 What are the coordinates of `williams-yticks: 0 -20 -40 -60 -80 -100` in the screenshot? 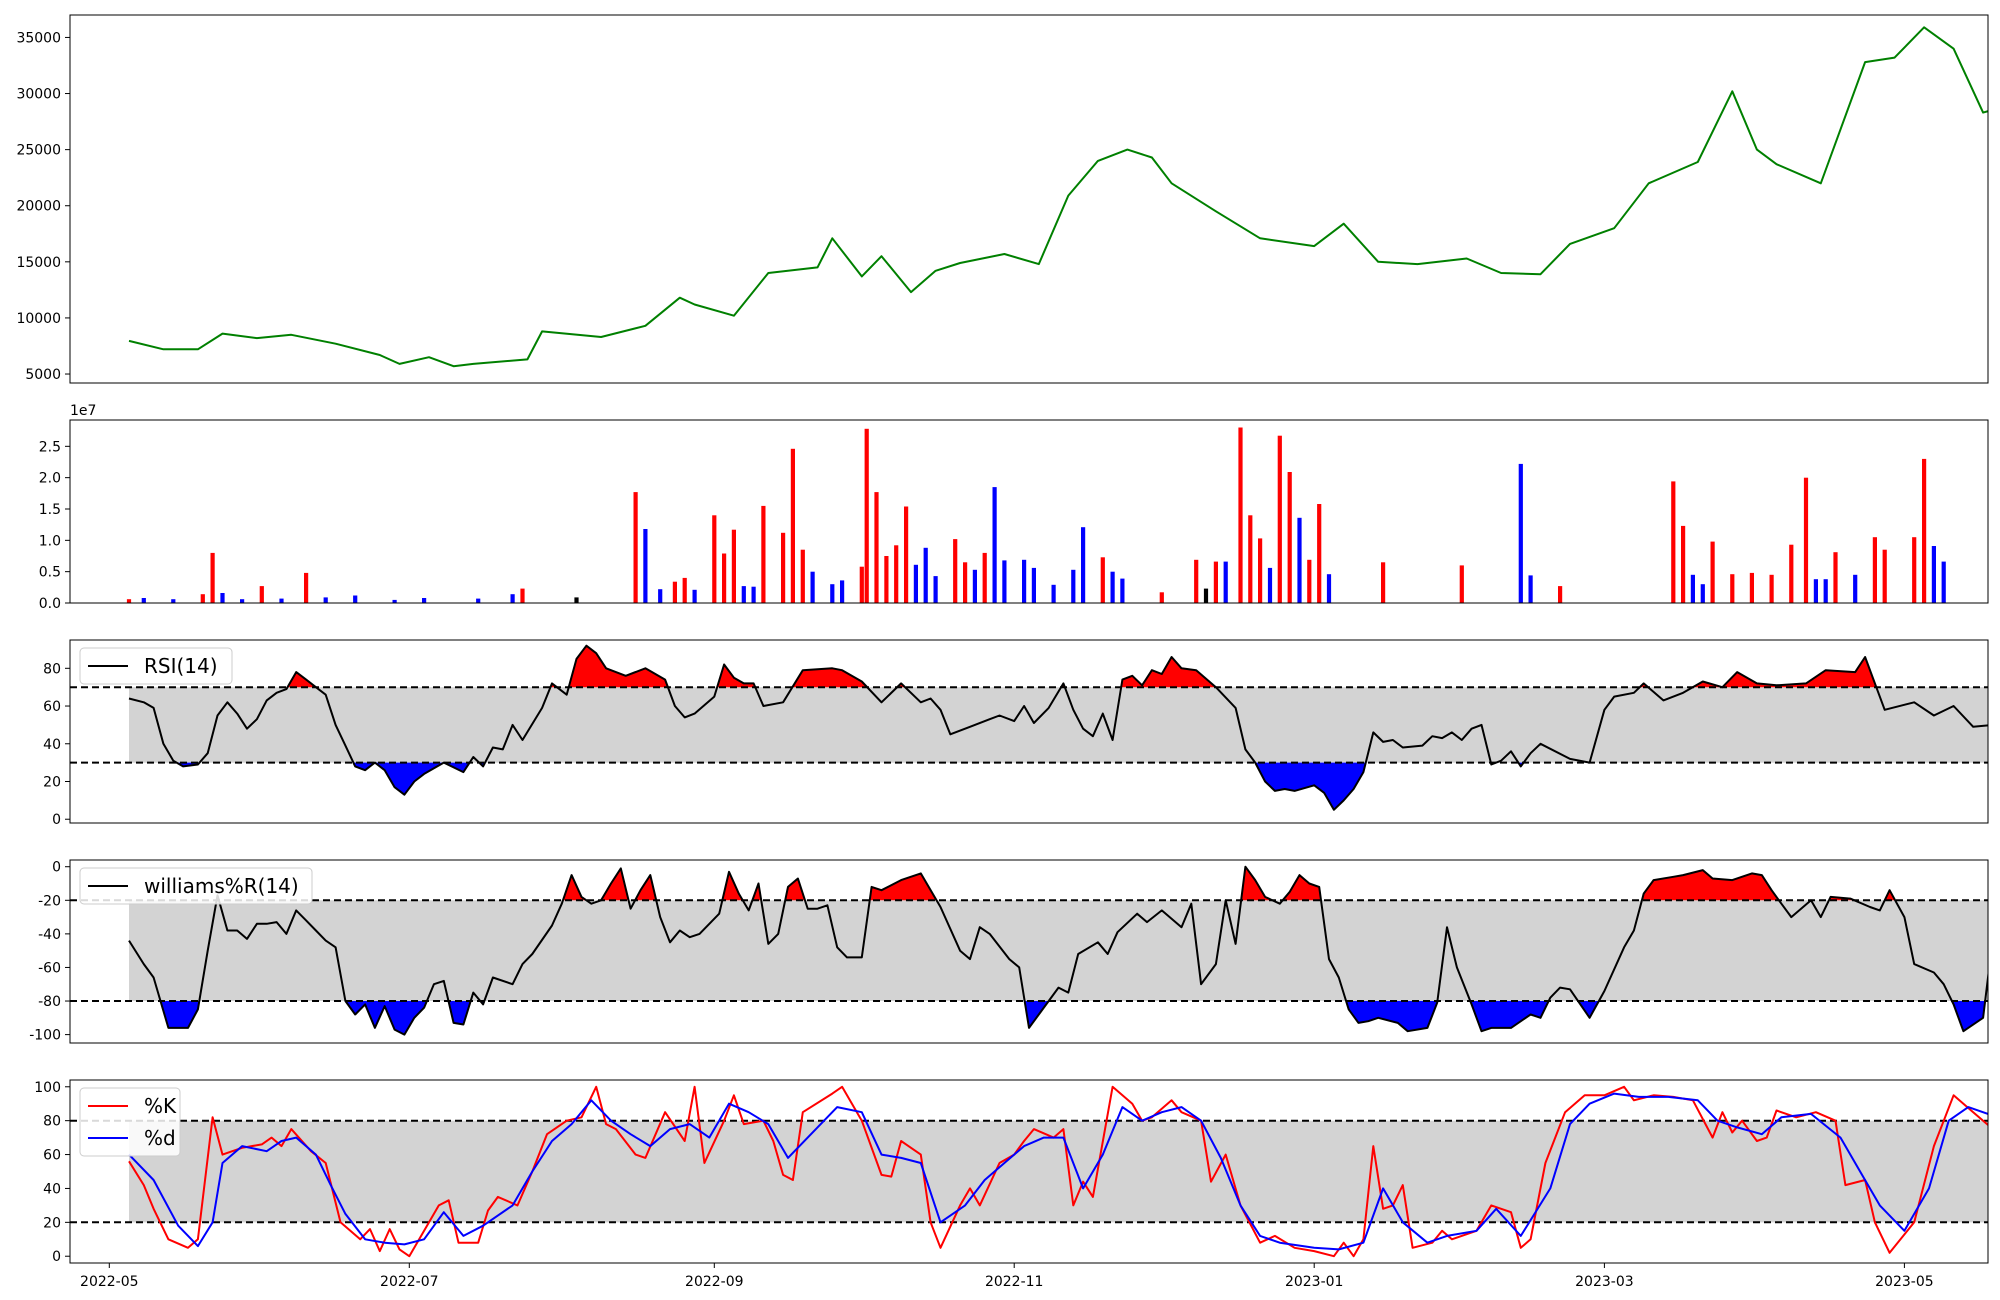 It's located at (49, 952).